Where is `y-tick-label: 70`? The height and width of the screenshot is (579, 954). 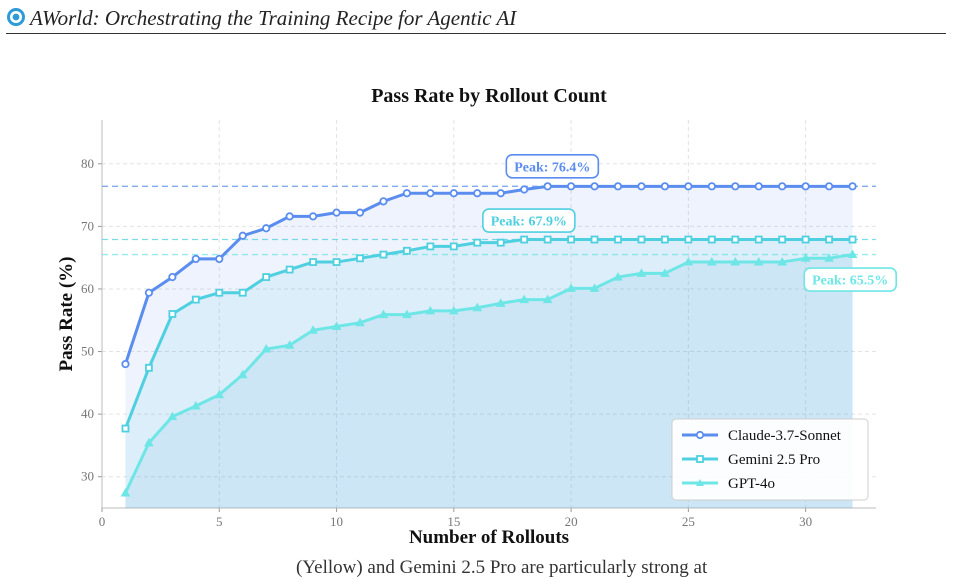 y-tick-label: 70 is located at coordinates (87, 225).